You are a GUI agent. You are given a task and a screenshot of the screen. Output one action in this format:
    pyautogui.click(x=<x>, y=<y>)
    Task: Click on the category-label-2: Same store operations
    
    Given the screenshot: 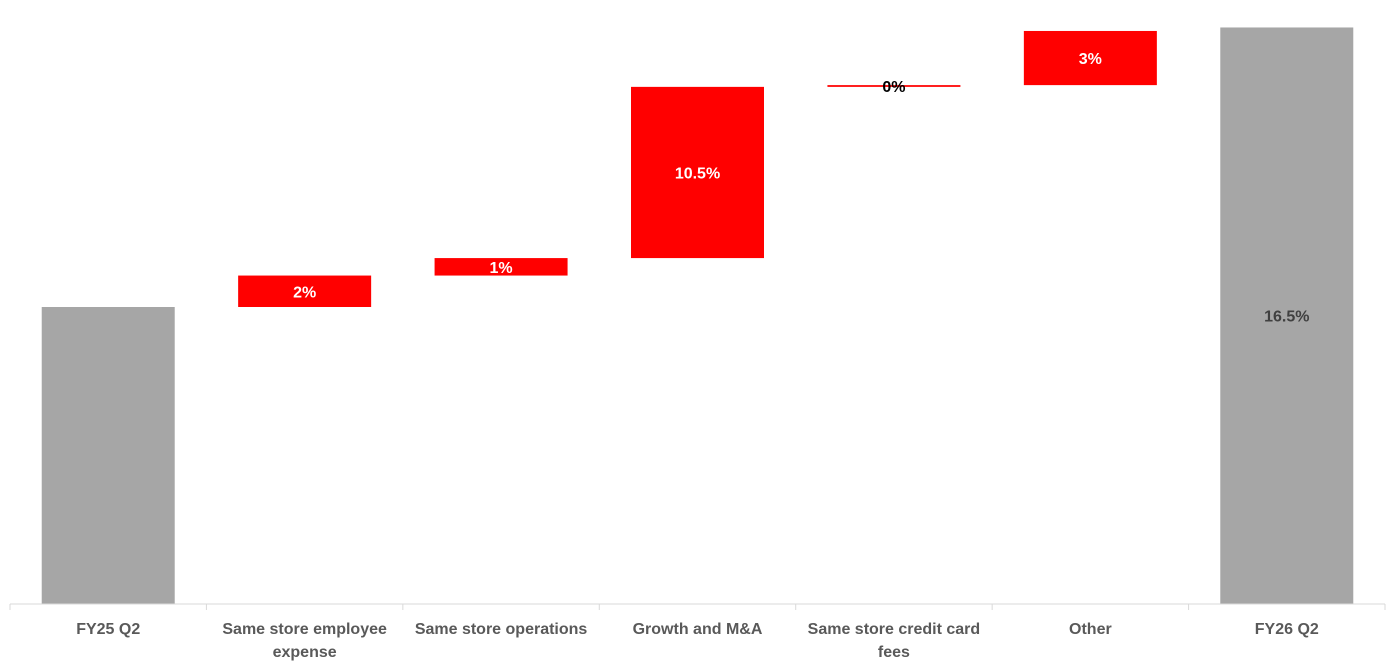 What is the action you would take?
    pyautogui.click(x=501, y=629)
    